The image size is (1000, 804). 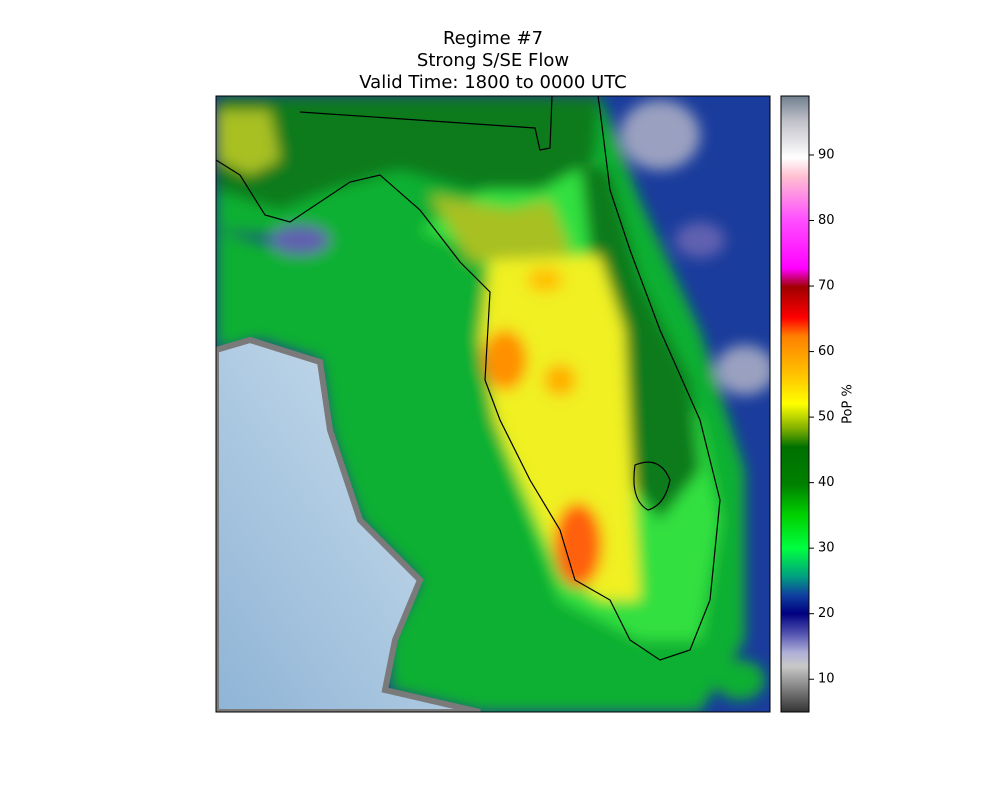 I want to click on colorbar-tick-label: 60, so click(x=826, y=351).